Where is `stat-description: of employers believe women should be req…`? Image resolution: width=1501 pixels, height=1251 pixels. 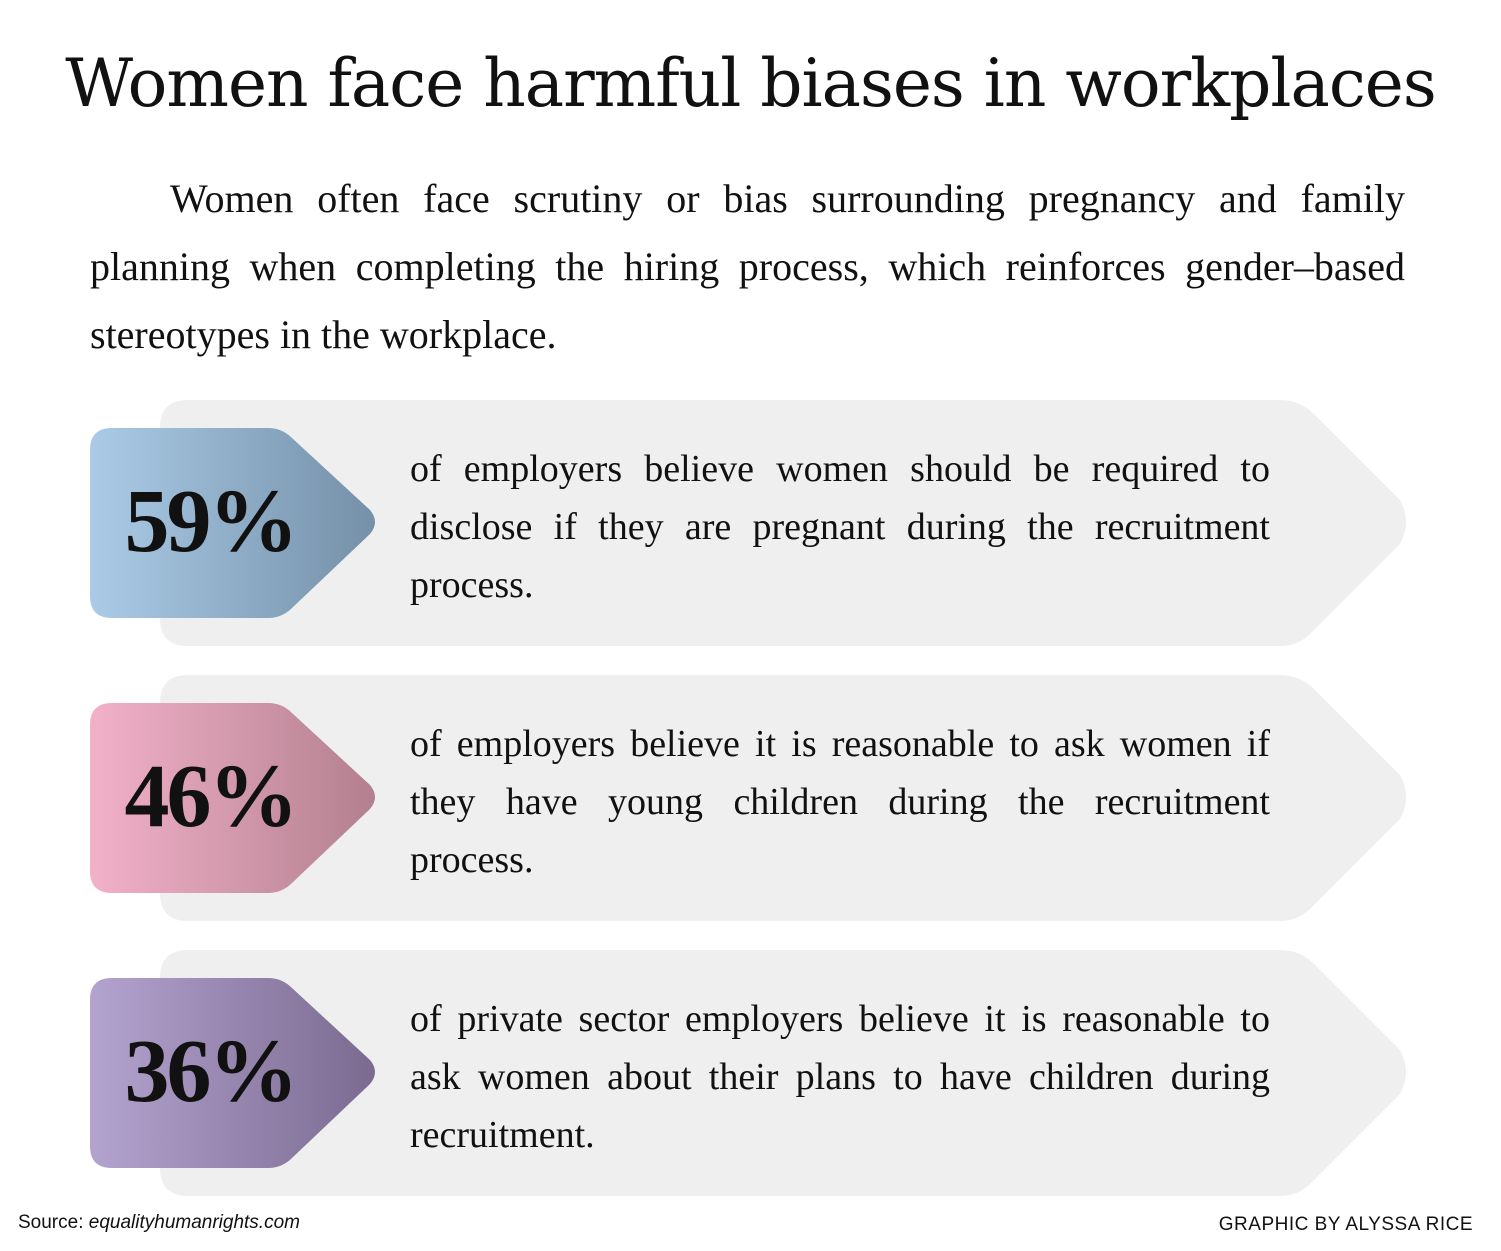
stat-description: of employers believe women should be req… is located at coordinates (840, 527).